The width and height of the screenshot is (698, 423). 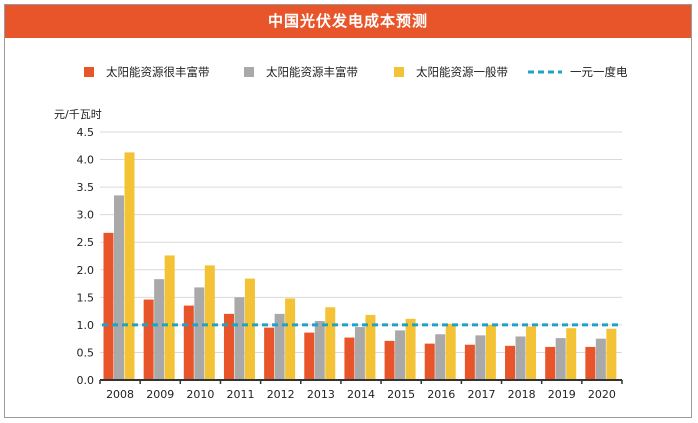 I want to click on x-tick-label: 2019, so click(x=562, y=394).